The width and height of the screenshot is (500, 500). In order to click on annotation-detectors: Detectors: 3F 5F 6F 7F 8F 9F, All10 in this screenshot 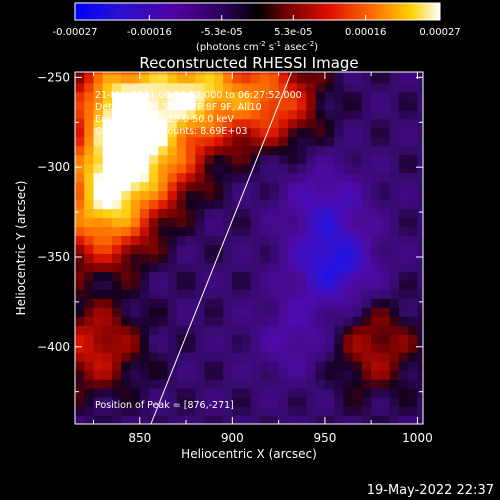, I will do `click(178, 107)`.